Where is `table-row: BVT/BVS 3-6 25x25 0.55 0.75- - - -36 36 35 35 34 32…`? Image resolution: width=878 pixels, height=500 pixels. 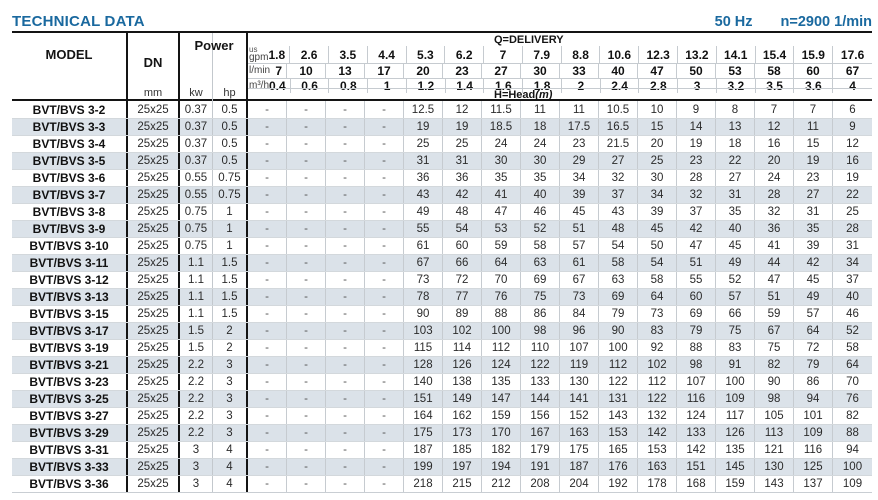
table-row: BVT/BVS 3-6 25x25 0.55 0.75- - - -36 36 35 35 34 32… is located at coordinates (442, 177).